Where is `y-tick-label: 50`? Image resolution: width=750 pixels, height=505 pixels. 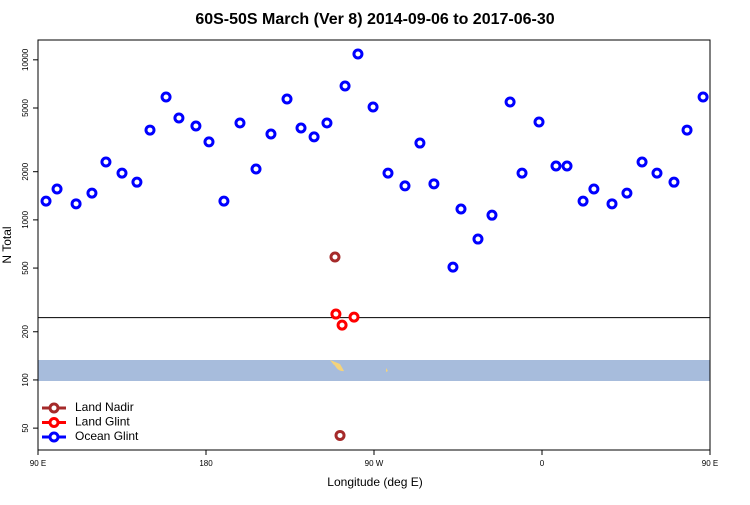 y-tick-label: 50 is located at coordinates (25, 427).